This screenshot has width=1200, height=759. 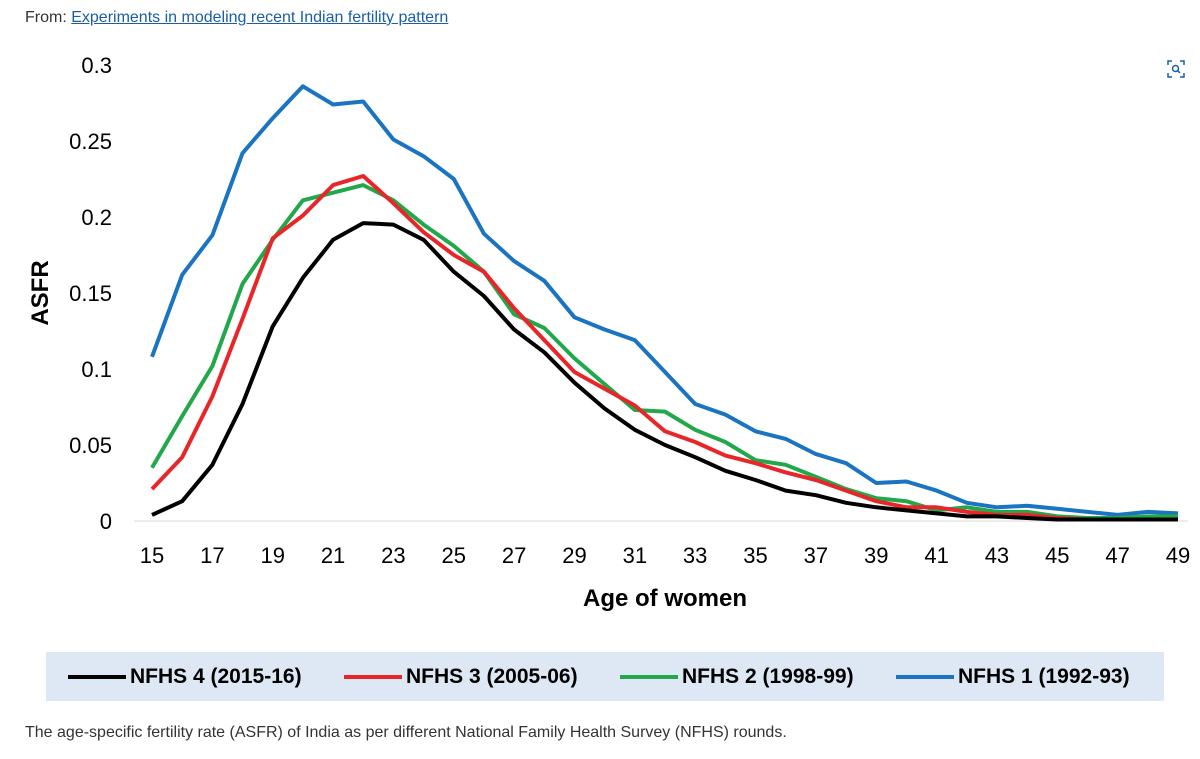 I want to click on x-tick-label: 31, so click(x=635, y=555).